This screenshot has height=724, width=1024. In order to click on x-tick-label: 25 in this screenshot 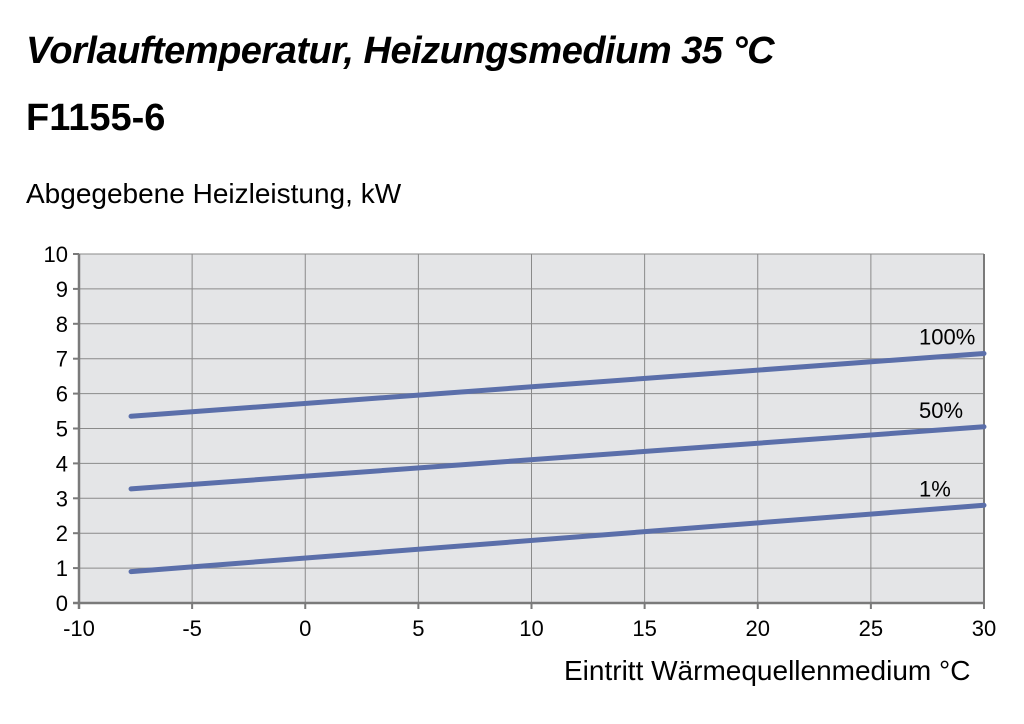, I will do `click(871, 628)`.